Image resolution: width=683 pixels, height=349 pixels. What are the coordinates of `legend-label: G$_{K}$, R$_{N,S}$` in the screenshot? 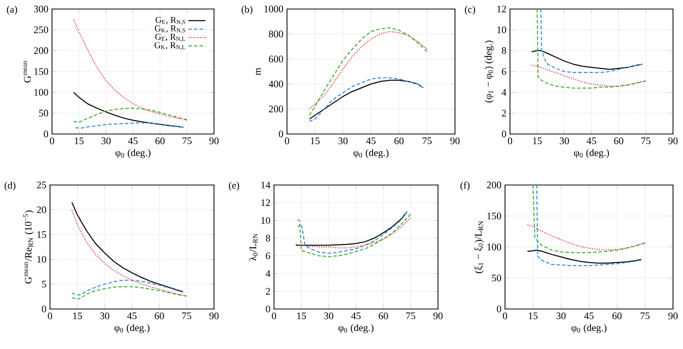 It's located at (170, 29).